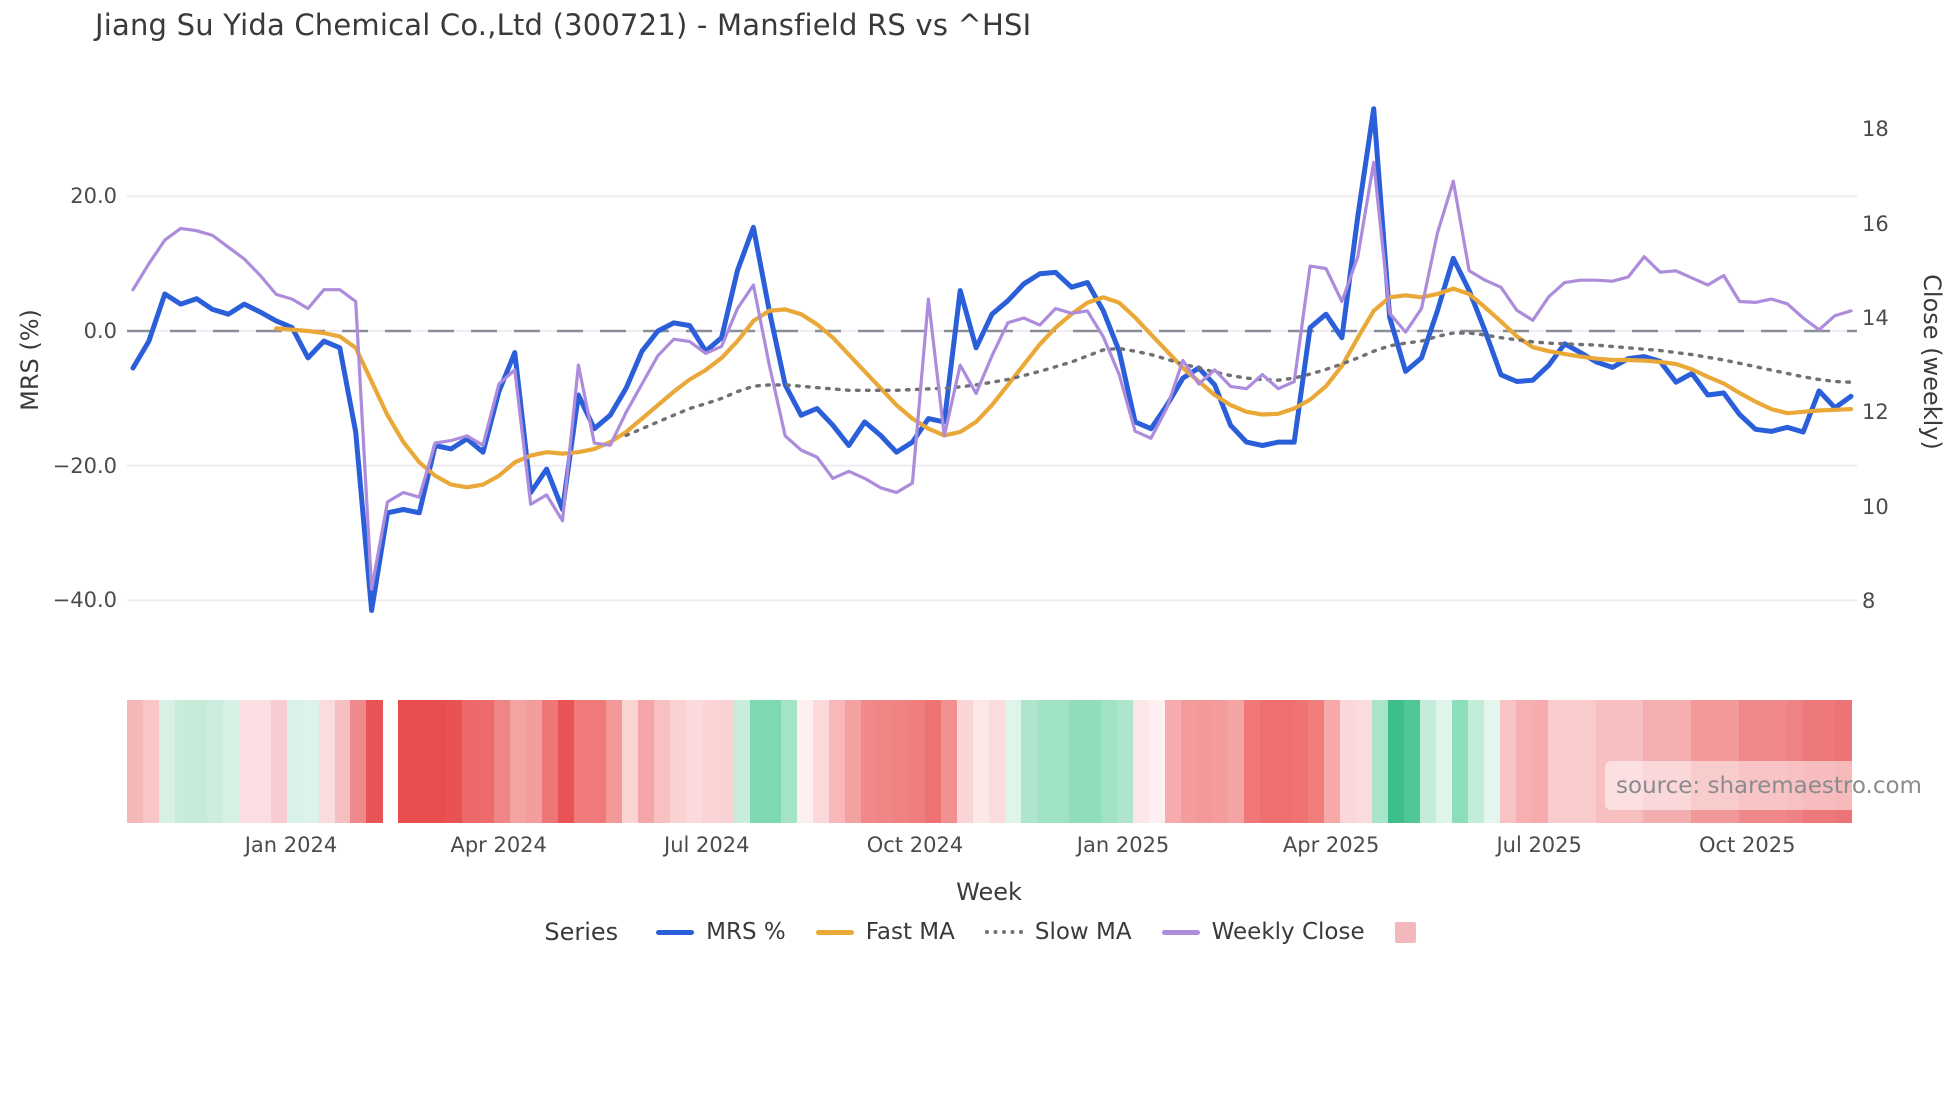 The width and height of the screenshot is (1960, 1102). Describe the element at coordinates (93, 196) in the screenshot. I see `y-left-tick-label: 20.0` at that location.